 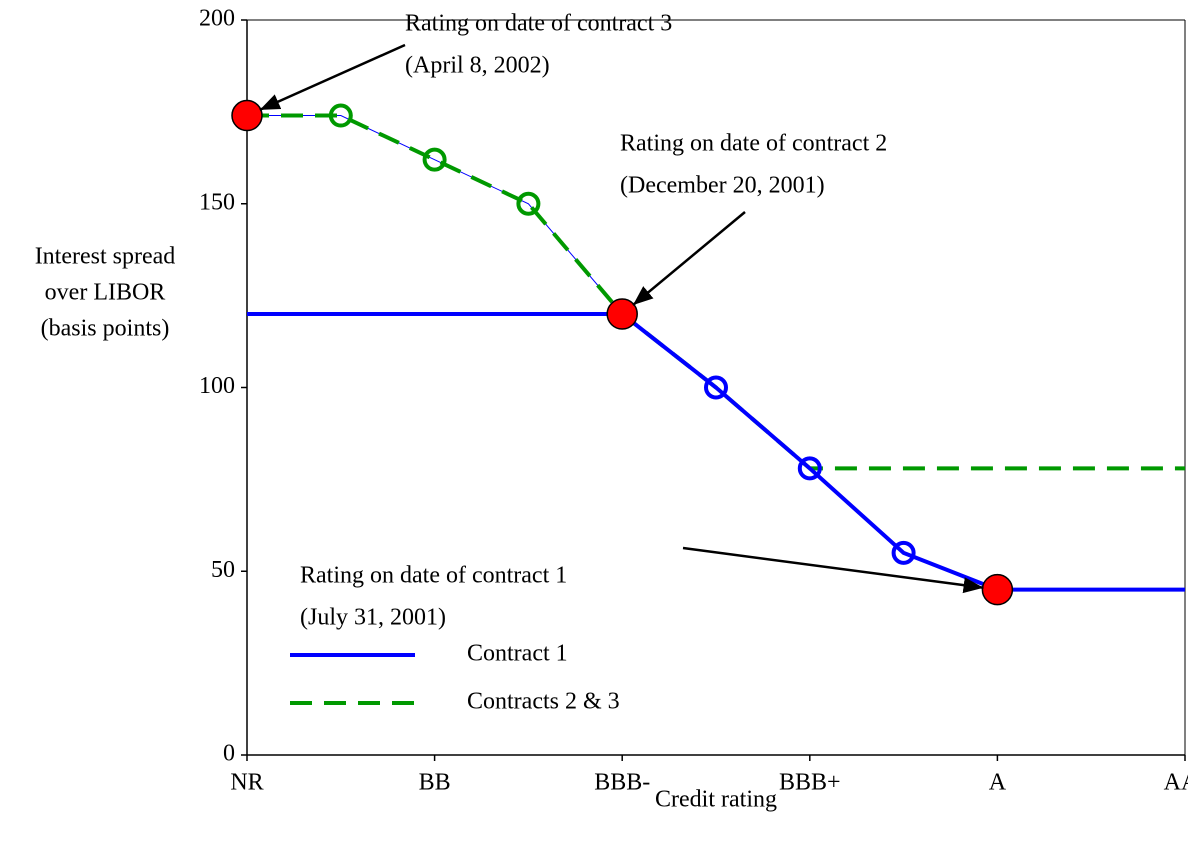 I want to click on annotation-text: Rating on date of contract 3, so click(x=538, y=24).